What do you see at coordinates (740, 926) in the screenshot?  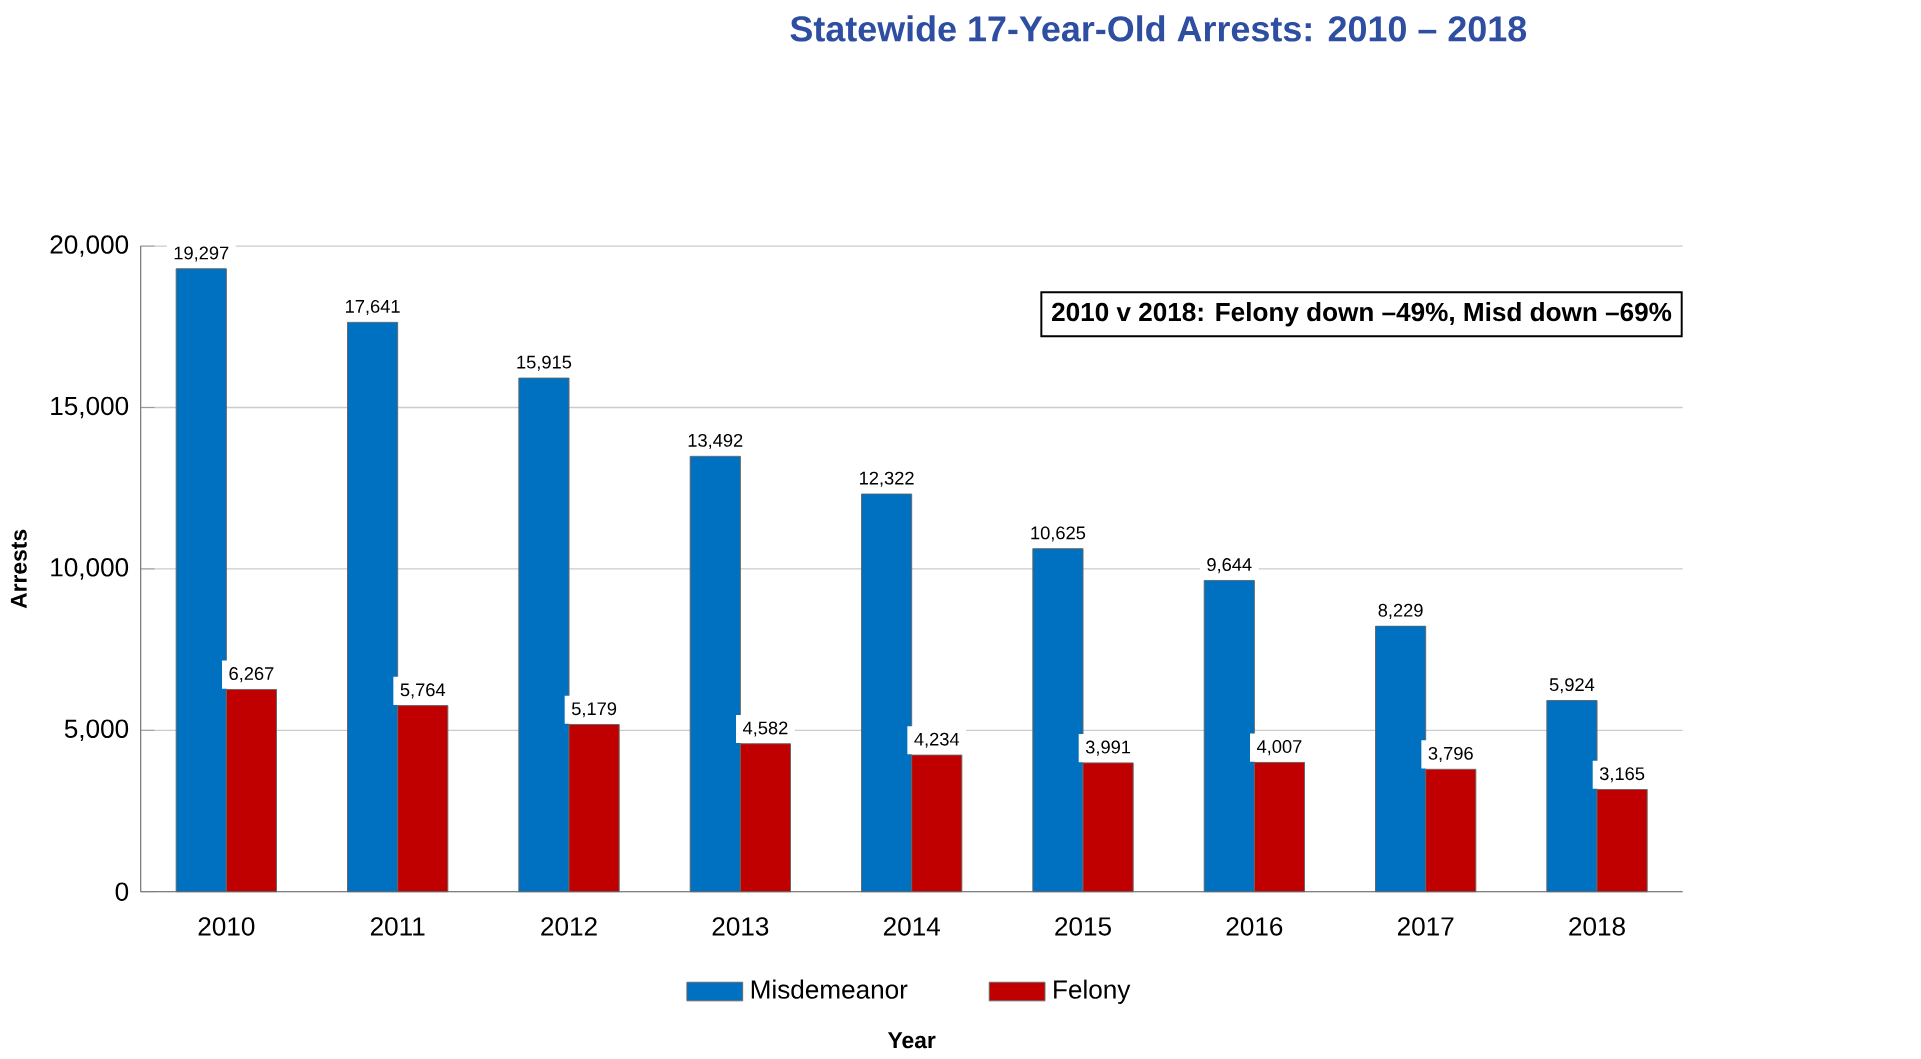 I see `x-tick-label: 2013` at bounding box center [740, 926].